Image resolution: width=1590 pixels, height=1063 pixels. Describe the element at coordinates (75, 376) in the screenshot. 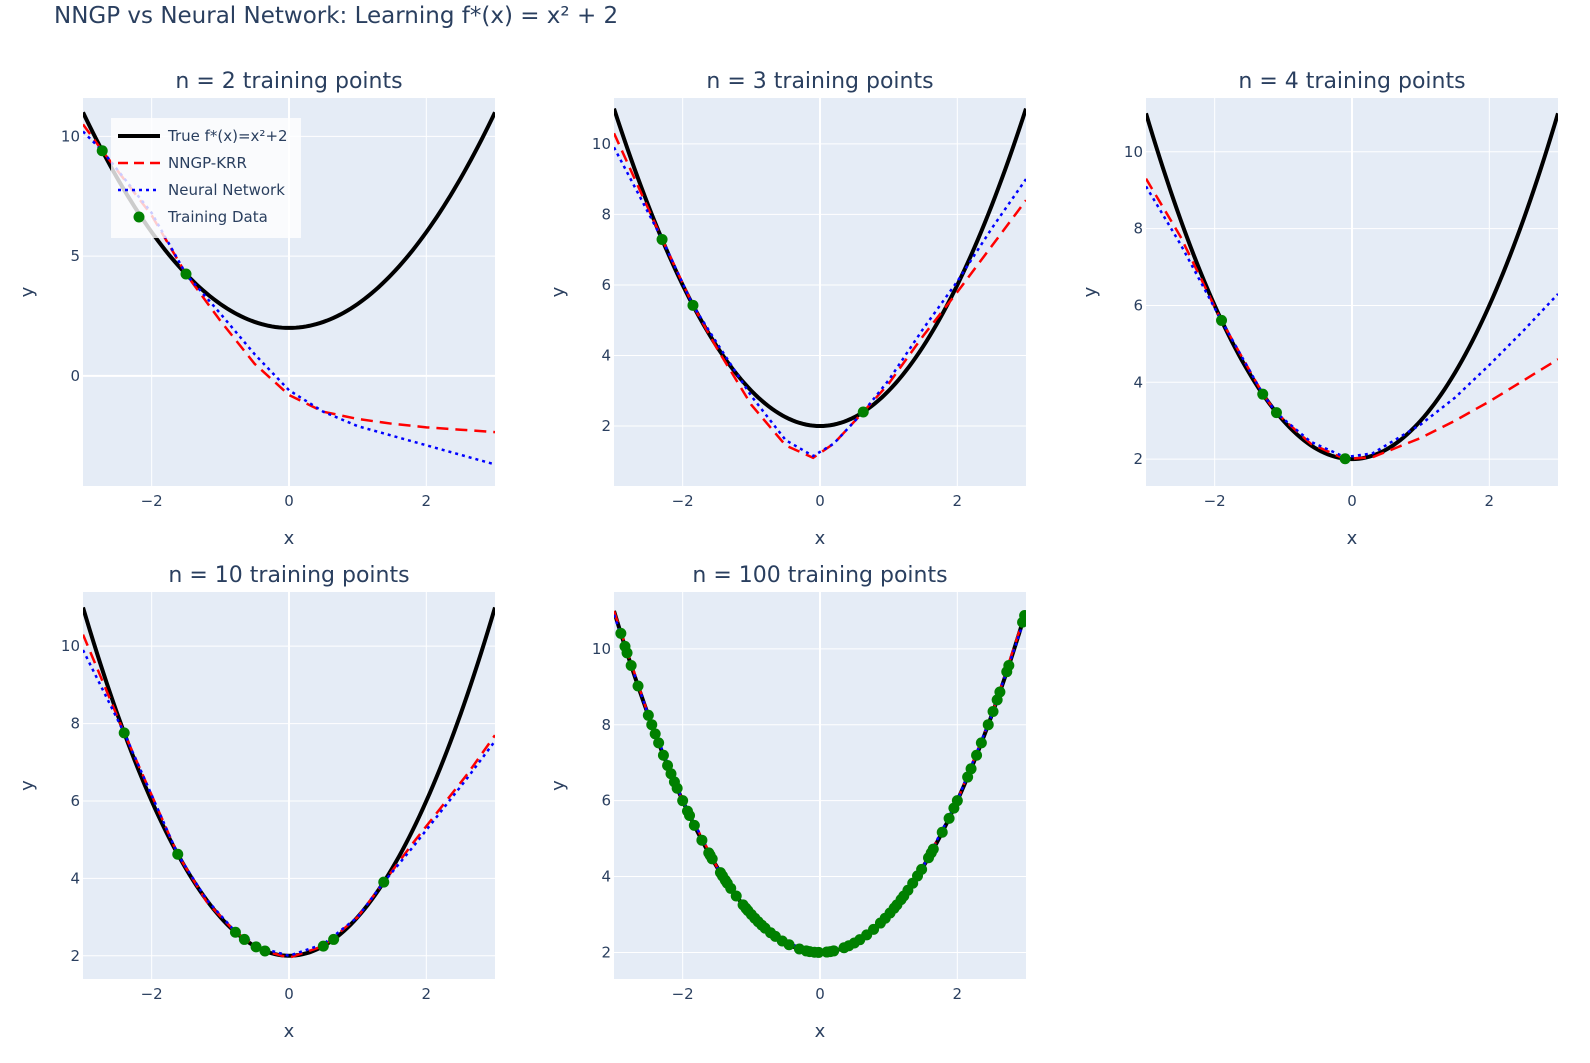

I see `y-tick-label: 0` at that location.